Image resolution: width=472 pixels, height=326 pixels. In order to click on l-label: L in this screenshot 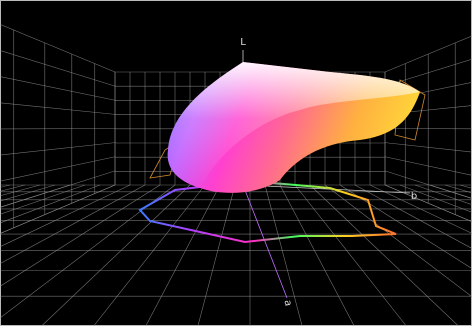, I will do `click(243, 42)`.